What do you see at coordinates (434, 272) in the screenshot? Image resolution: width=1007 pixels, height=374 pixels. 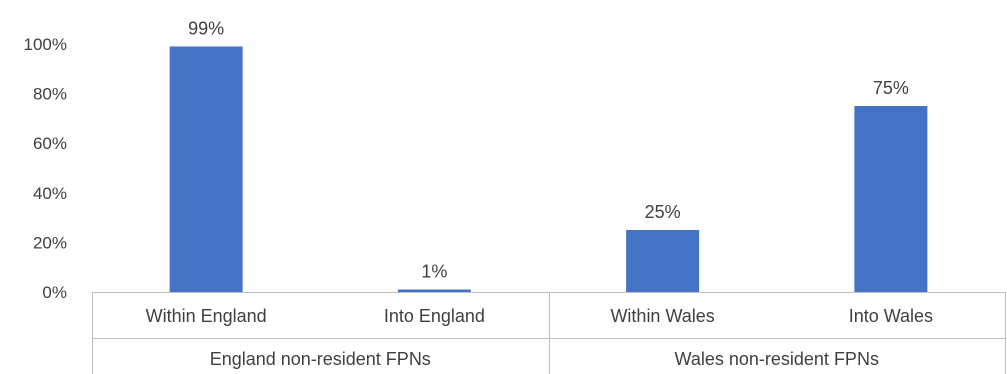 I see `data-label: 1%` at bounding box center [434, 272].